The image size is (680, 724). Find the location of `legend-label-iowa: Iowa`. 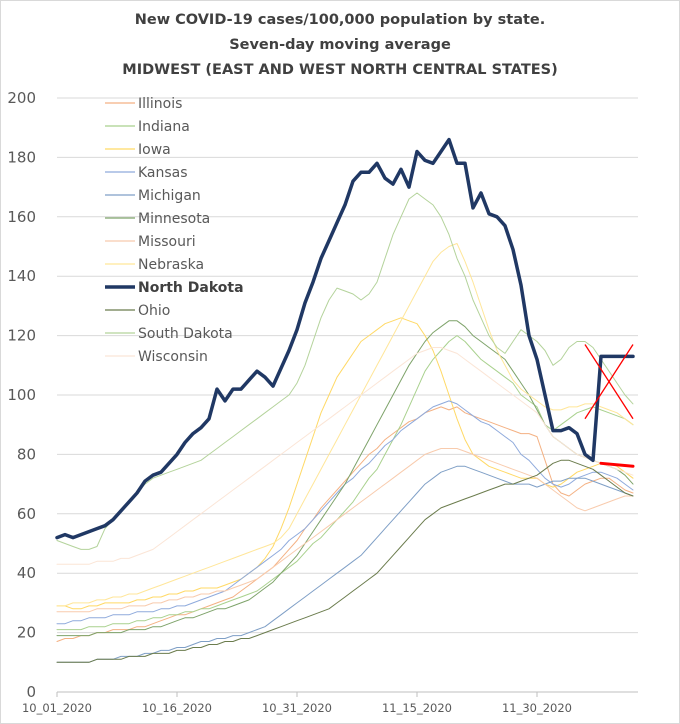

legend-label-iowa: Iowa is located at coordinates (154, 150).